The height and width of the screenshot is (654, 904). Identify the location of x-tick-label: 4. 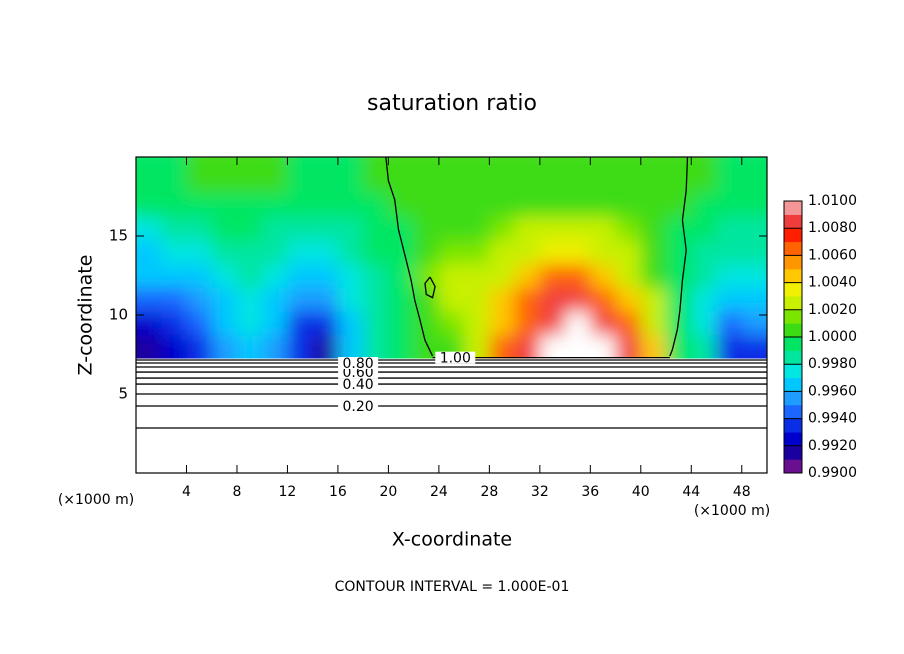
(186, 492).